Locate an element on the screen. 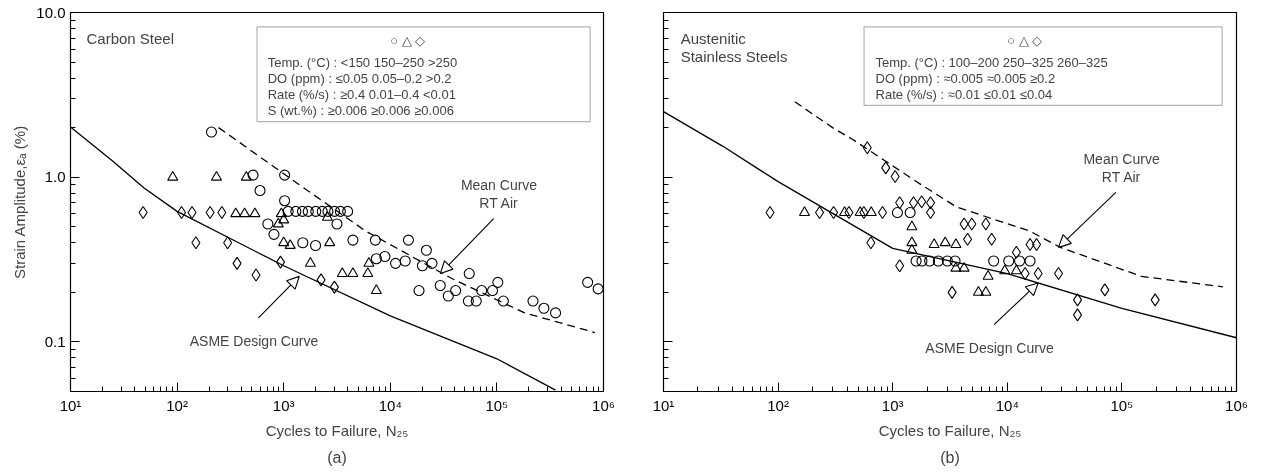 This screenshot has height=475, width=1267. annotation: S (wt.%) : ≥0.006 ≥0.006 ≥0.006 is located at coordinates (360, 111).